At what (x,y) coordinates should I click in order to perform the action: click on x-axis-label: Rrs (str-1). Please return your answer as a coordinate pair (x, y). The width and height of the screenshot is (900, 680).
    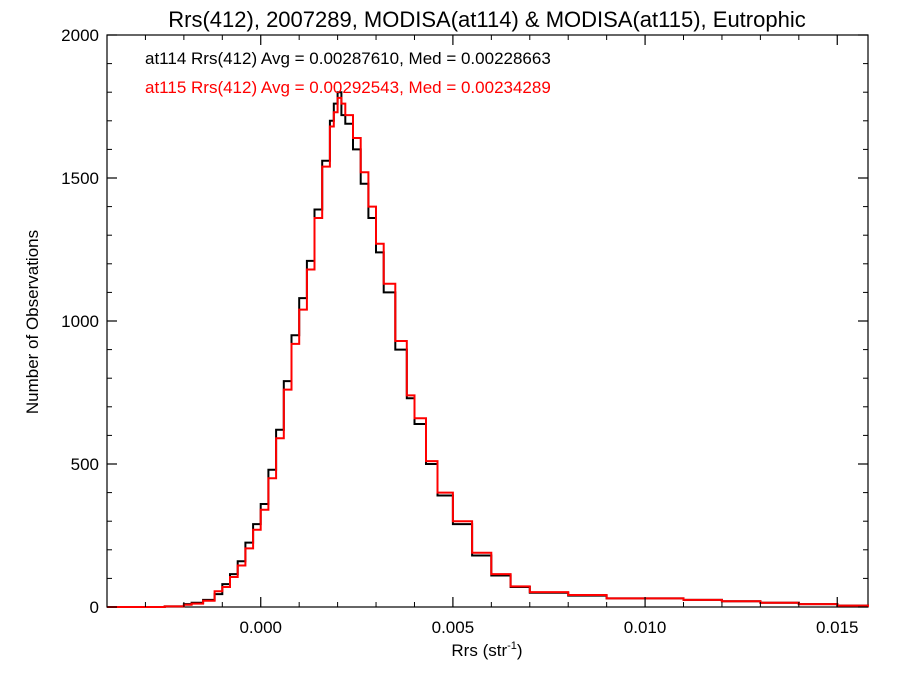
    Looking at the image, I should click on (486, 650).